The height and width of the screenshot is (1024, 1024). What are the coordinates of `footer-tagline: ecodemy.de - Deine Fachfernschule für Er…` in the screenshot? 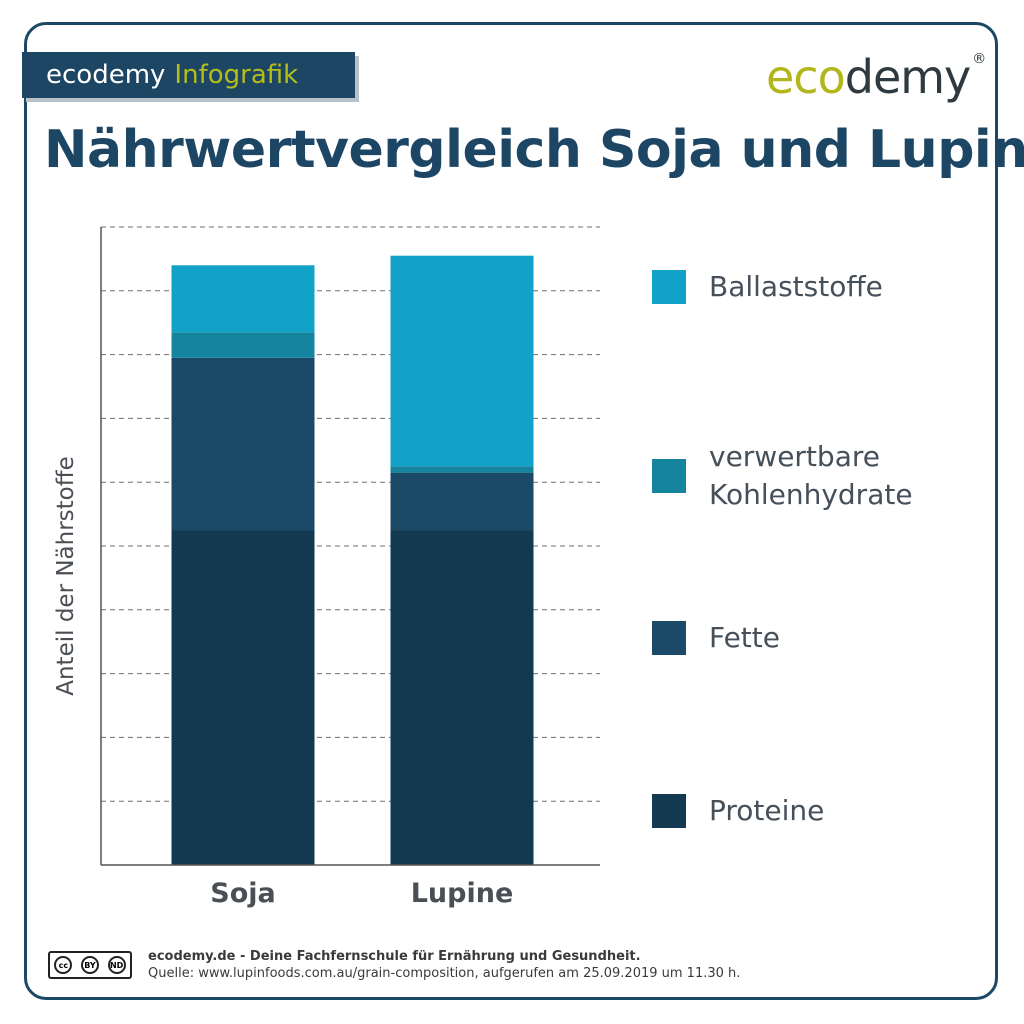 It's located at (394, 956).